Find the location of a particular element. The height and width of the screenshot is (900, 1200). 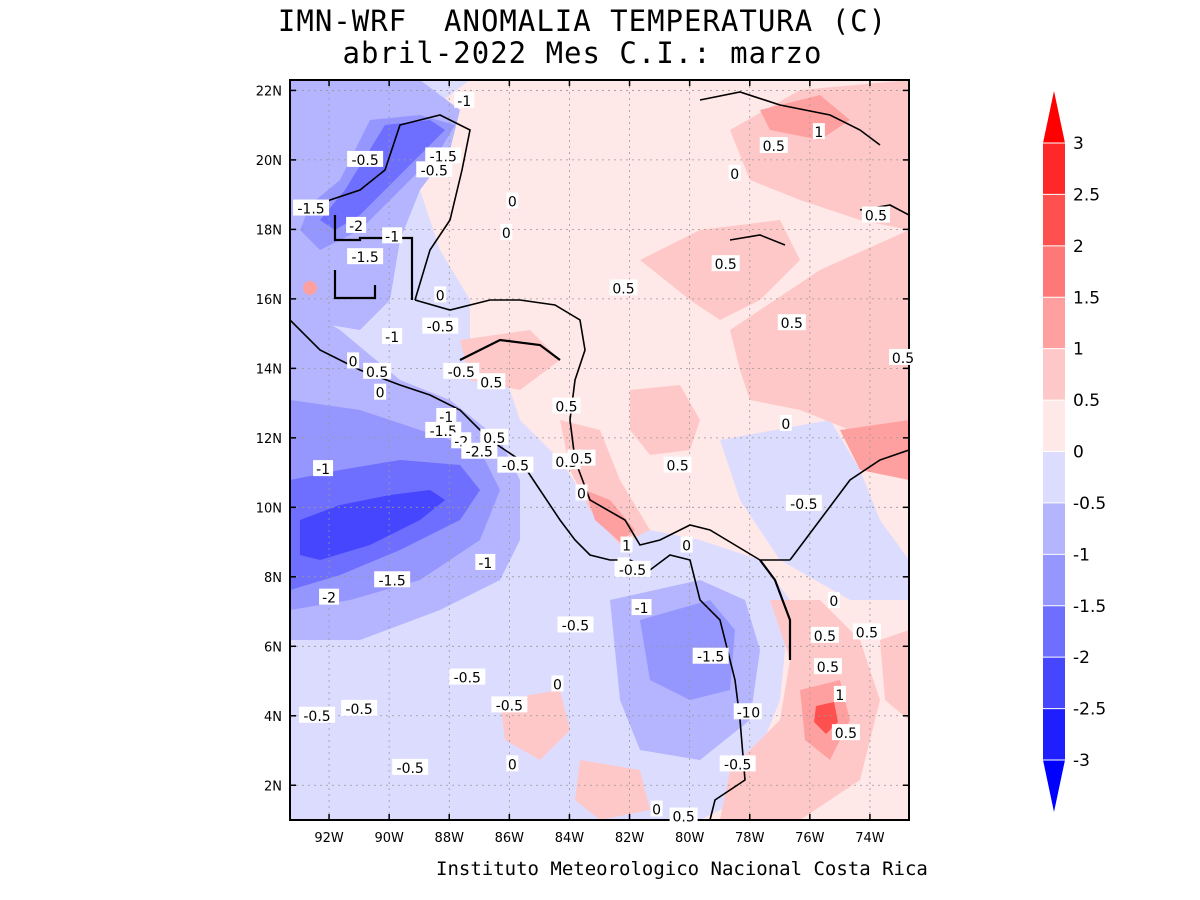

contour-label: -1.5 is located at coordinates (365, 257).